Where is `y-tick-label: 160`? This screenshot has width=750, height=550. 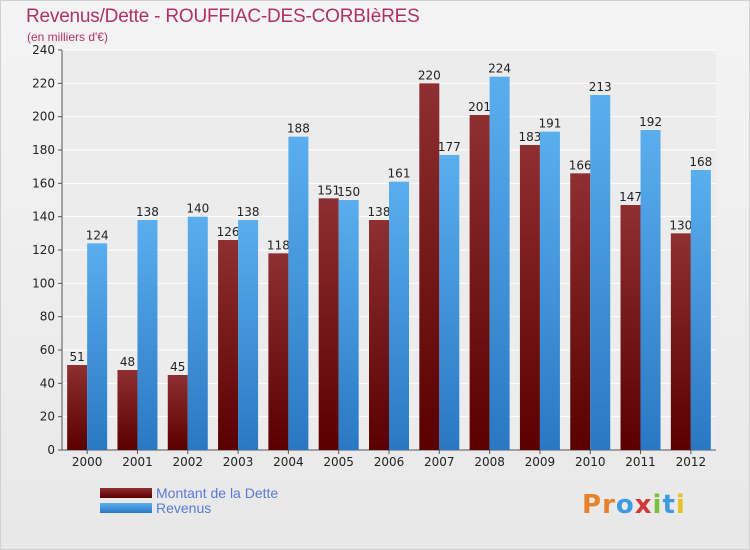 y-tick-label: 160 is located at coordinates (43, 183).